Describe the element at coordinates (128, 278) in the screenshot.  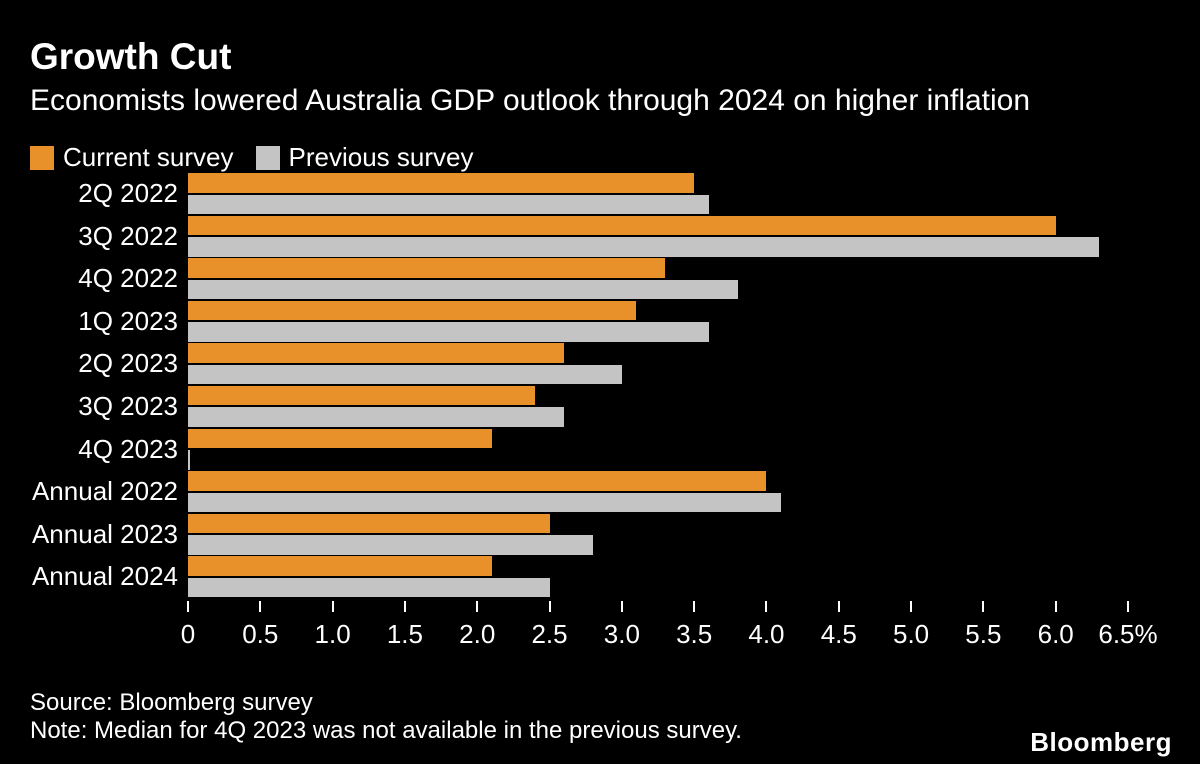
I see `category-label: 4Q 2022` at that location.